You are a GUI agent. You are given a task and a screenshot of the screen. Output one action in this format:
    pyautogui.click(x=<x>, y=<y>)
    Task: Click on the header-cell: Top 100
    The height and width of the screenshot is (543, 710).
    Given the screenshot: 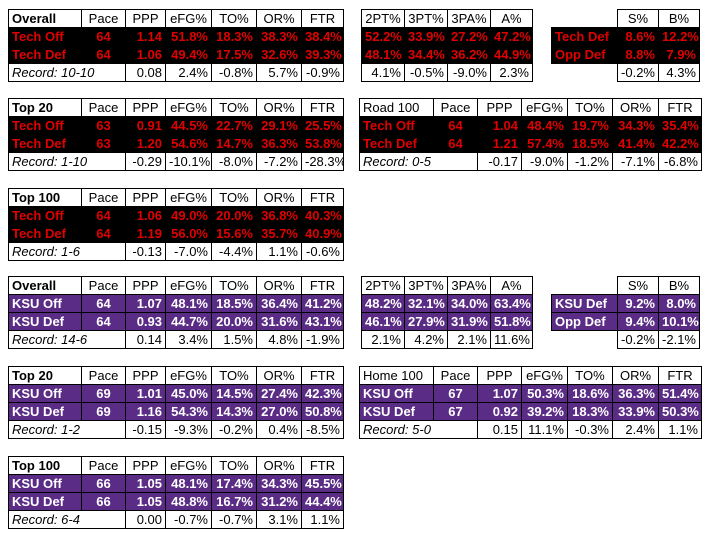 What is the action you would take?
    pyautogui.click(x=45, y=465)
    